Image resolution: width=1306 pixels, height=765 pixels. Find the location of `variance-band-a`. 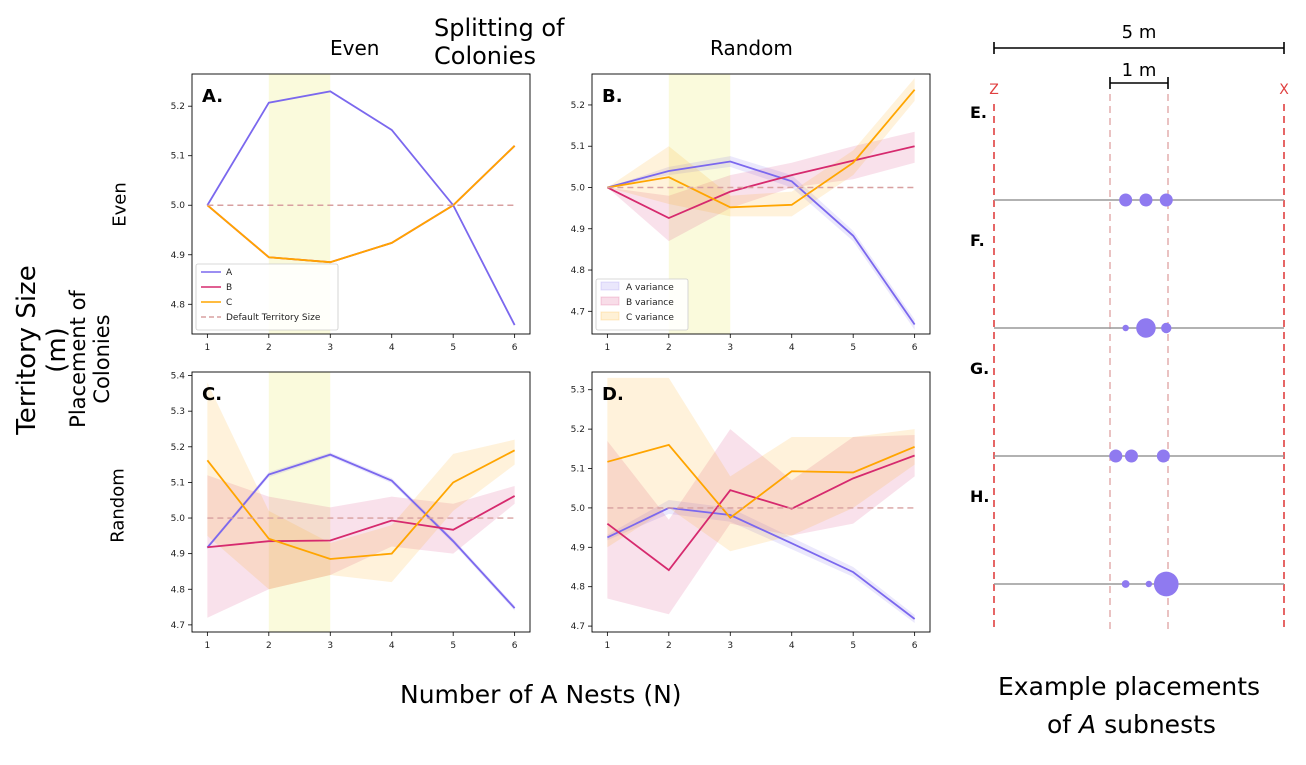

variance-band-a is located at coordinates (761, 561).